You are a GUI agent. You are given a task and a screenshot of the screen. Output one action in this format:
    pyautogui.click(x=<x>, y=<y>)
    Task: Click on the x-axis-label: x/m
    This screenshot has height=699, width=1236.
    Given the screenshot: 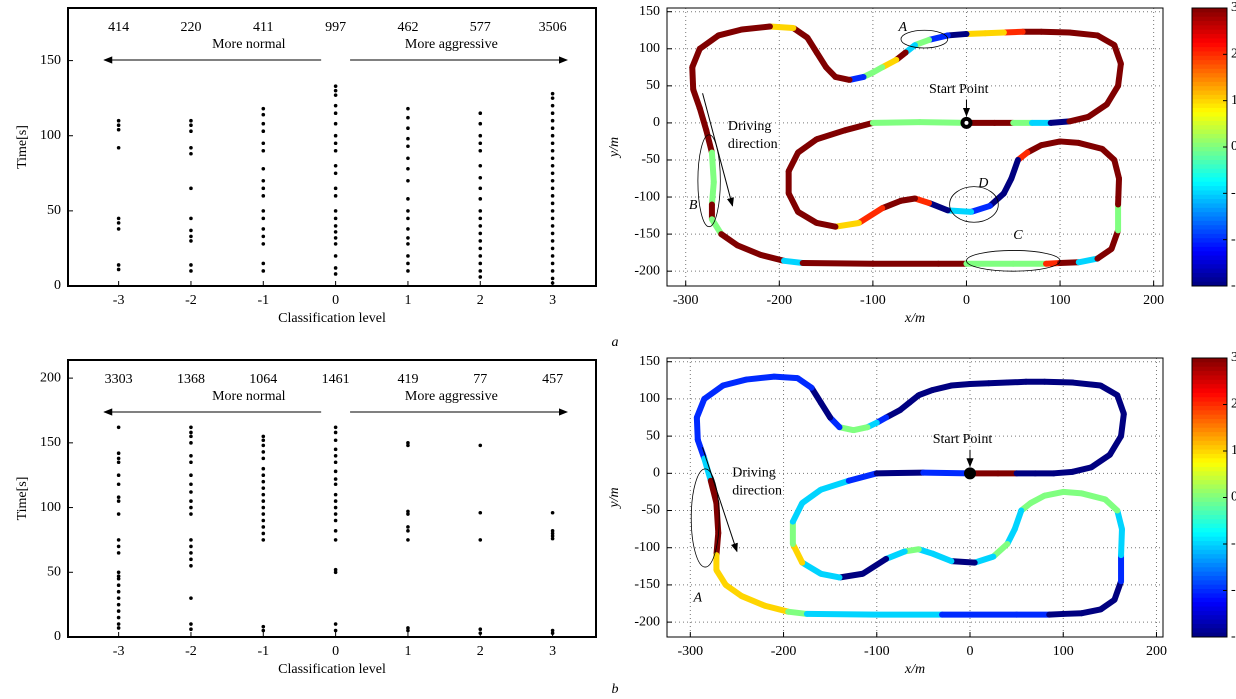 What is the action you would take?
    pyautogui.click(x=914, y=318)
    